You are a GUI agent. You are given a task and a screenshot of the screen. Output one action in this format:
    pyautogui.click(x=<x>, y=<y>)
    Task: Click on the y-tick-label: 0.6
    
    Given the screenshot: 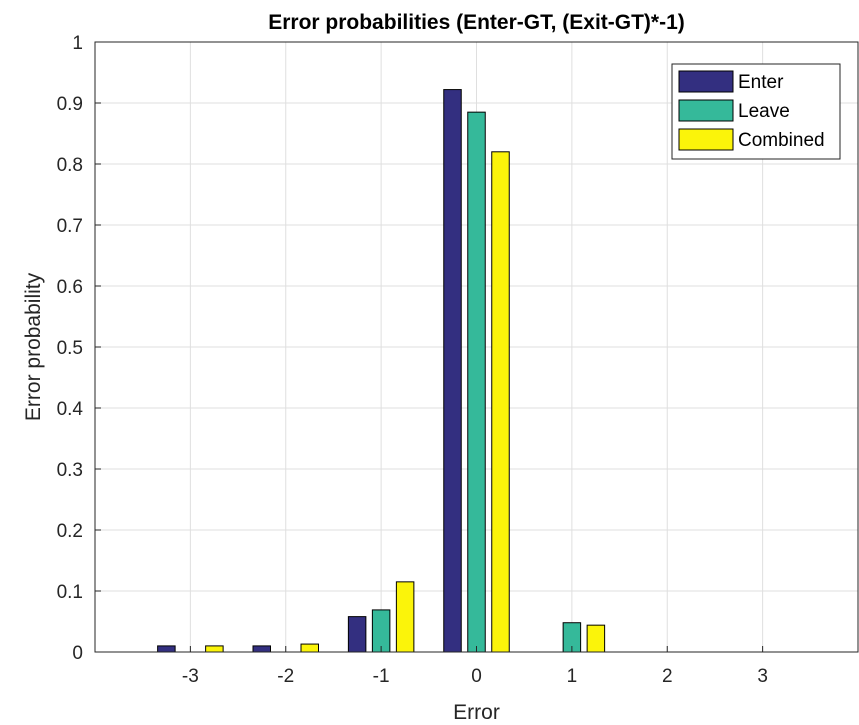 What is the action you would take?
    pyautogui.click(x=70, y=287)
    